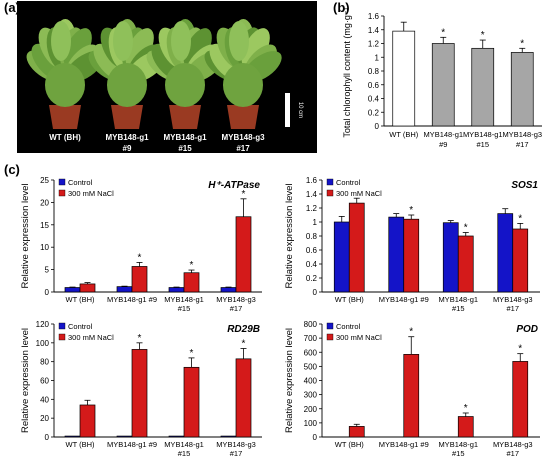  What do you see at coordinates (347, 73) in the screenshot?
I see `y-axis-label: Total chlorophyll content (mg·g⁻¹)` at bounding box center [347, 73].